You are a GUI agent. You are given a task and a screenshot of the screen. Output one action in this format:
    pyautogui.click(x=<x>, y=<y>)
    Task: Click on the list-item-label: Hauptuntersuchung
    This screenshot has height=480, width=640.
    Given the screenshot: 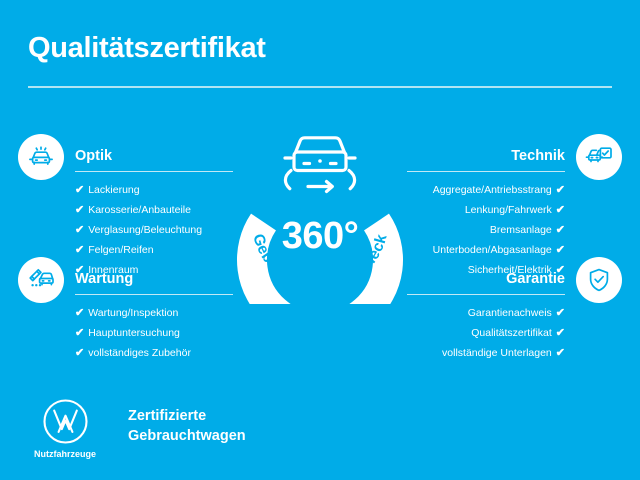 What is the action you would take?
    pyautogui.click(x=134, y=333)
    